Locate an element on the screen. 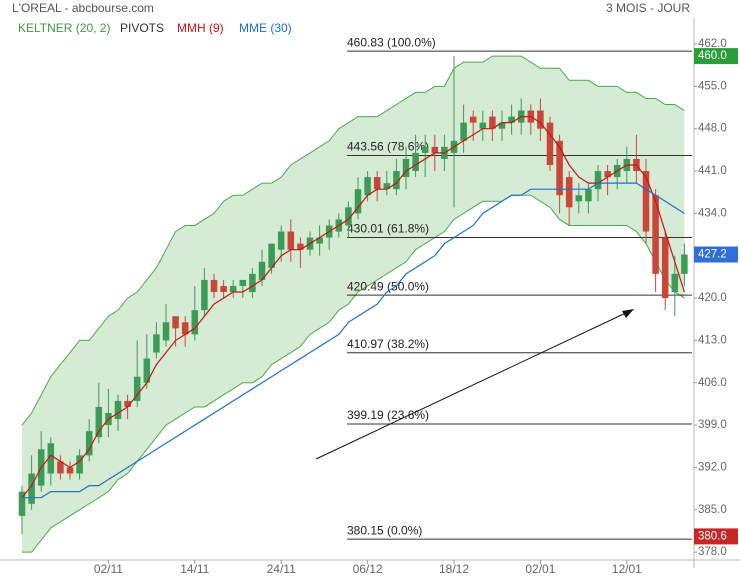 This screenshot has width=740, height=580. pivot-label: 380.15 (0.0%) is located at coordinates (384, 530).